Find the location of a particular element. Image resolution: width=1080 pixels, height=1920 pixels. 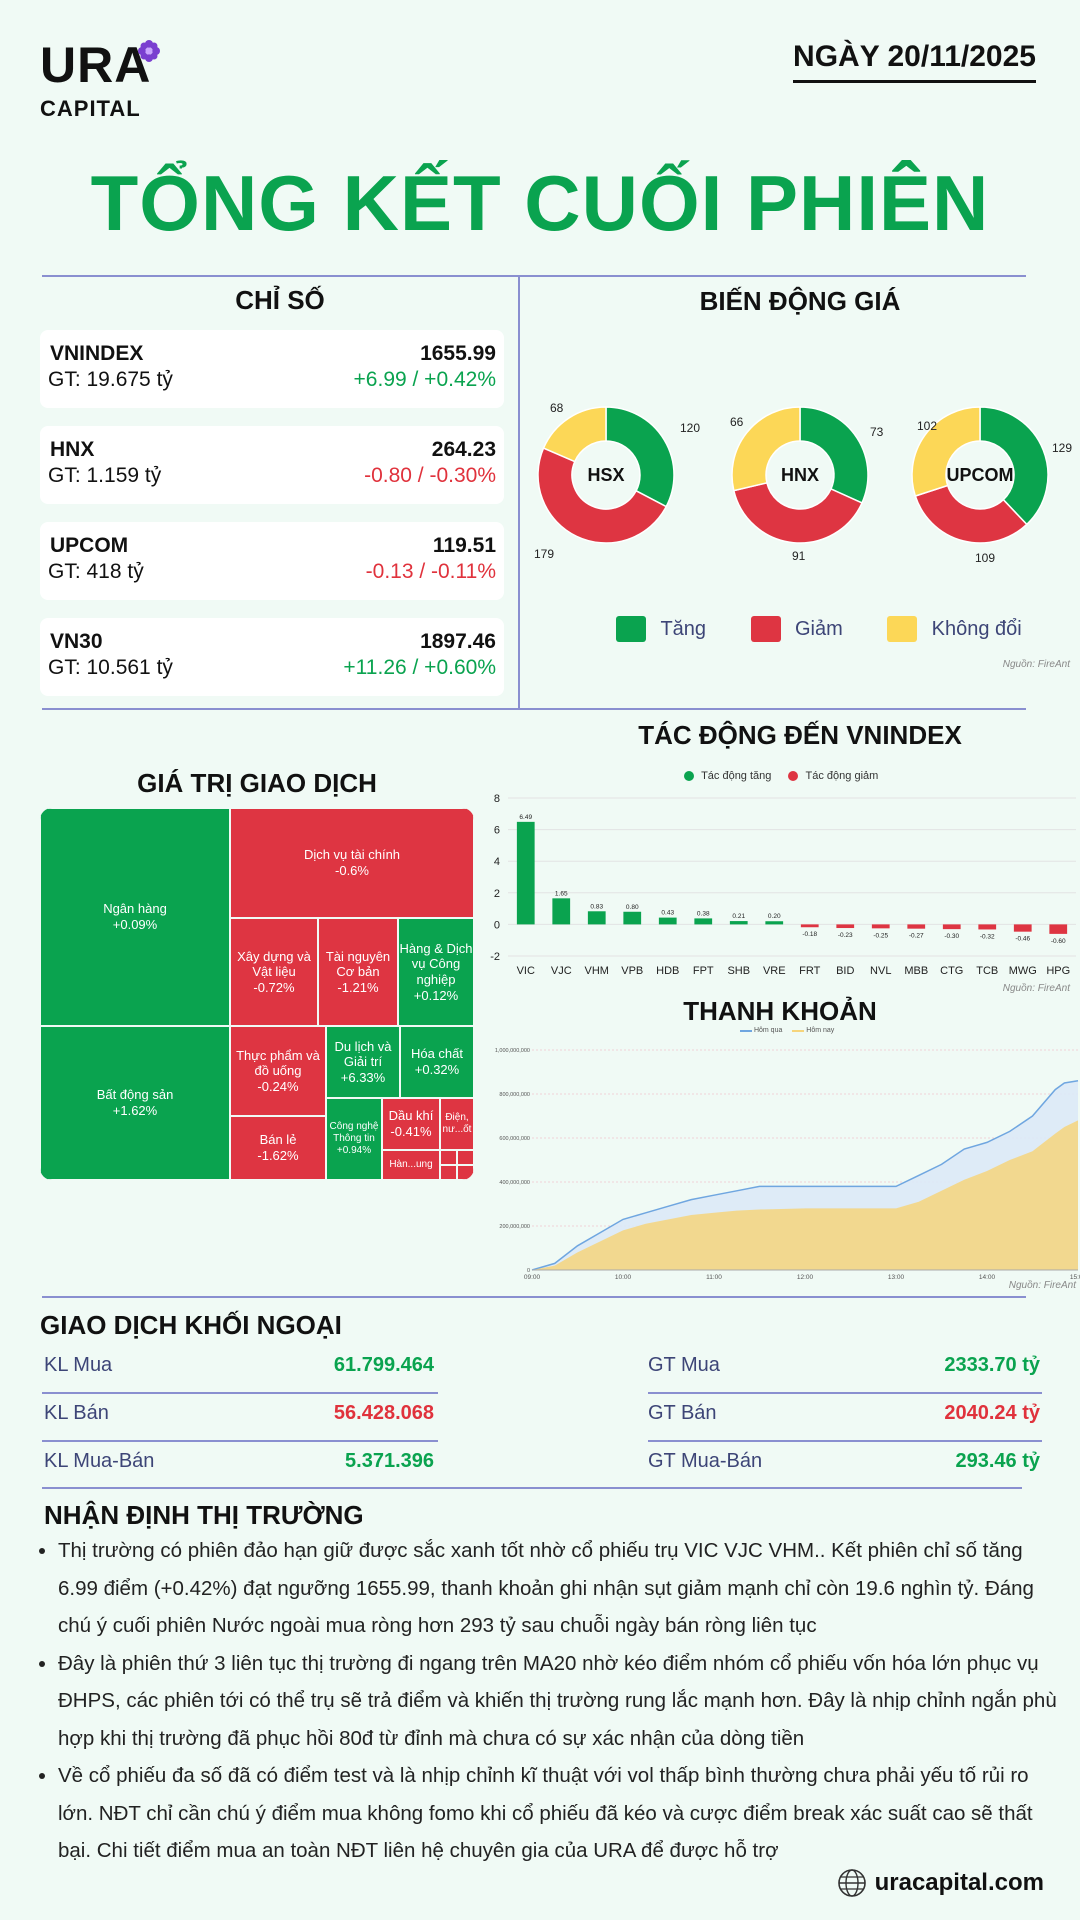

legend-label-today: Hôm nay is located at coordinates (820, 1030).